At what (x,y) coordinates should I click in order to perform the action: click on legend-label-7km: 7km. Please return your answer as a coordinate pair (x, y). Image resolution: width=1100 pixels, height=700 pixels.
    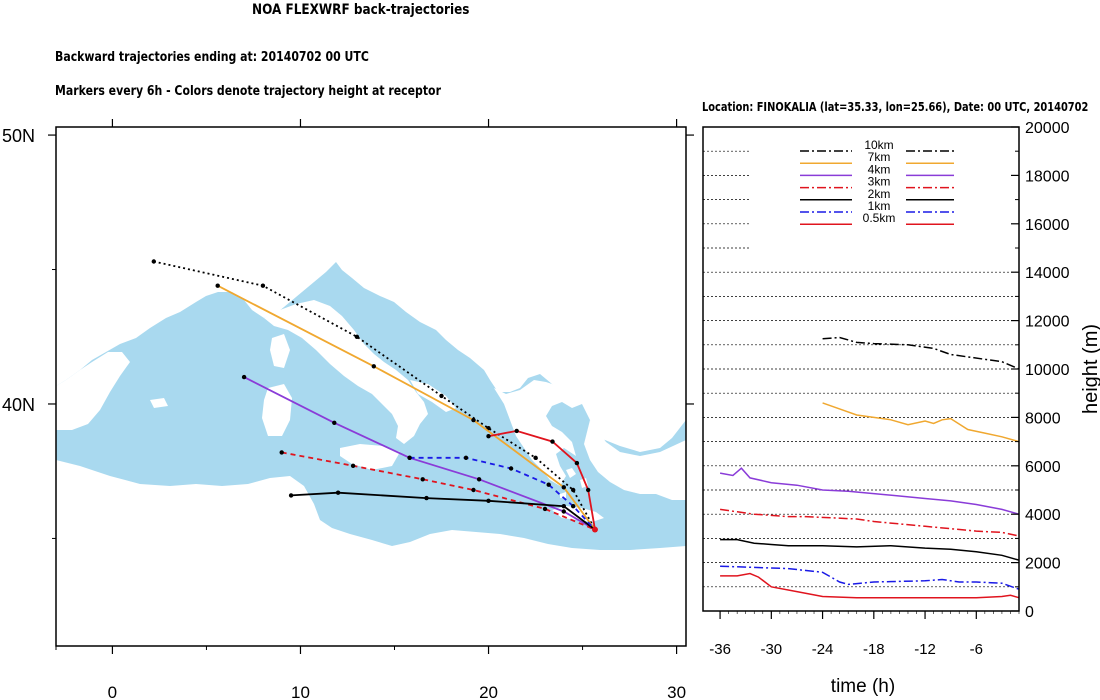
    Looking at the image, I should click on (879, 157).